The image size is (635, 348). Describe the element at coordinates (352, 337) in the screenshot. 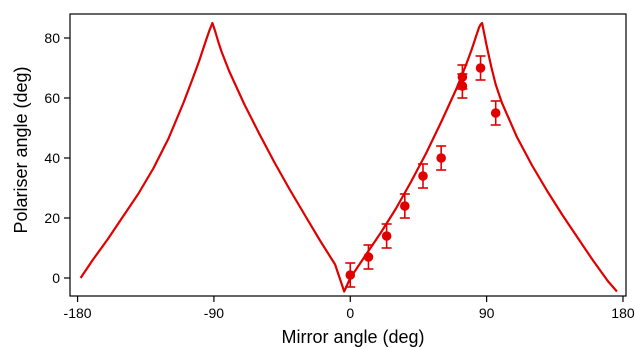

I see `x-axis-title: Mirror angle (deg)` at that location.